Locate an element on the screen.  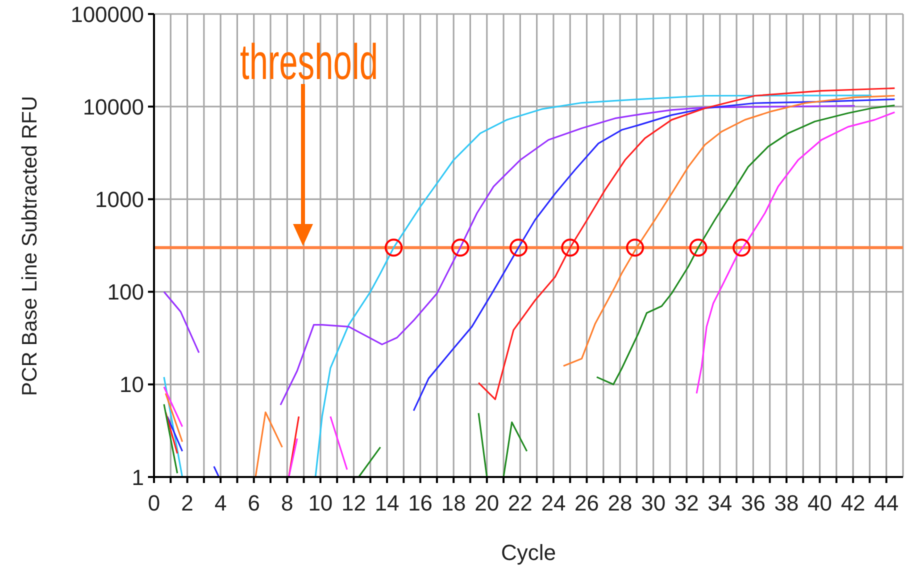
x-tick-label: 12 is located at coordinates (353, 503).